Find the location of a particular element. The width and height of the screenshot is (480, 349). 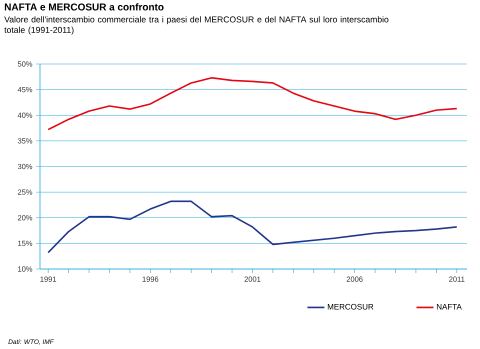

chart-title: NAFTA e MERCOSUR a confronto is located at coordinates (84, 7).